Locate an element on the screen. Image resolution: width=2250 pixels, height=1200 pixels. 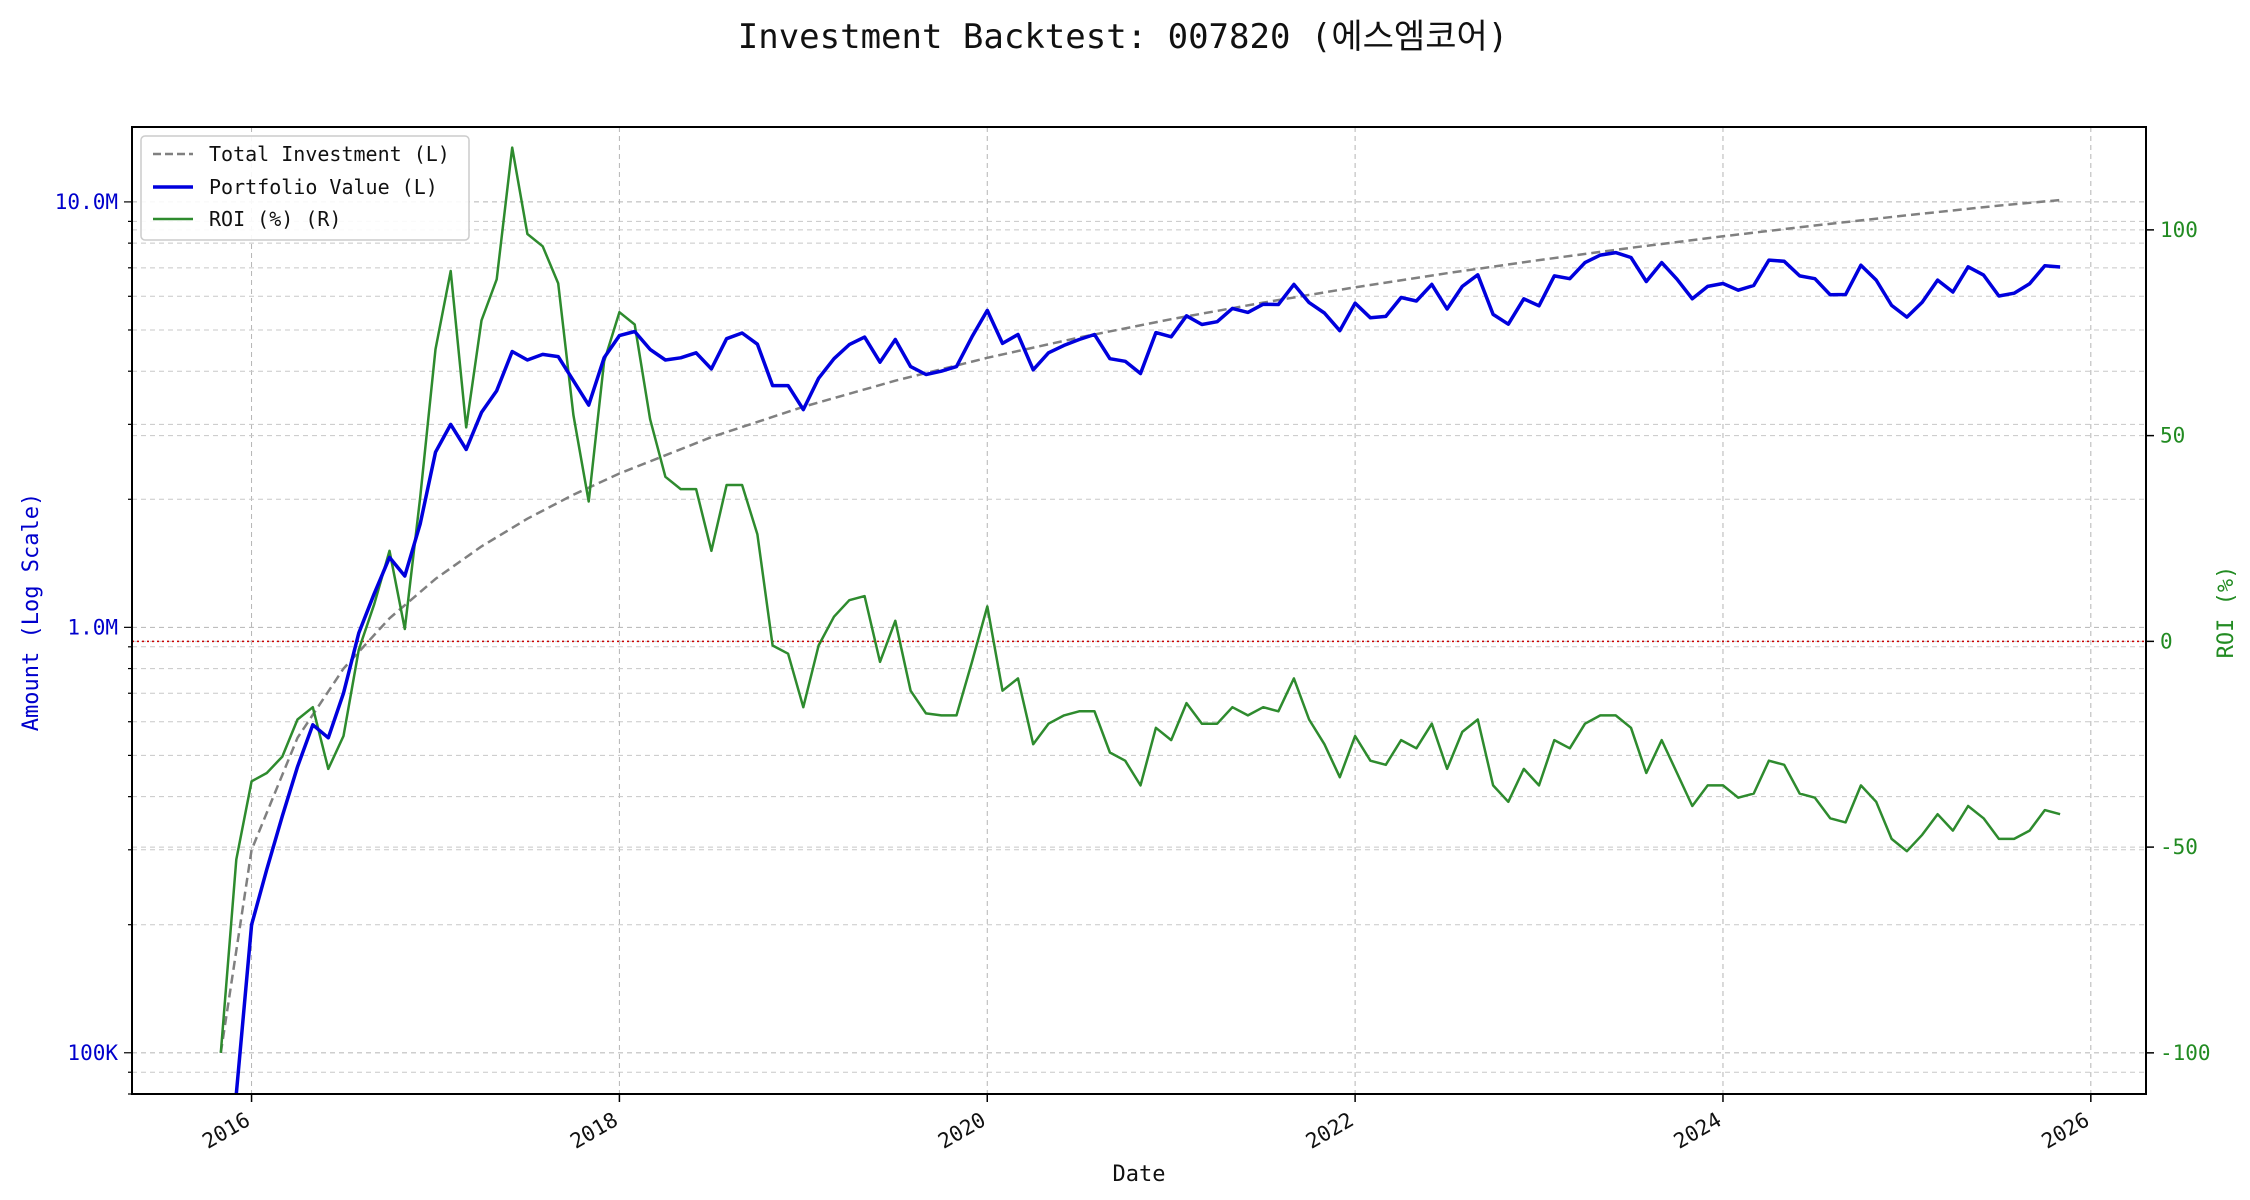
legend-label-roi: ROI (%) (R) is located at coordinates (275, 219).